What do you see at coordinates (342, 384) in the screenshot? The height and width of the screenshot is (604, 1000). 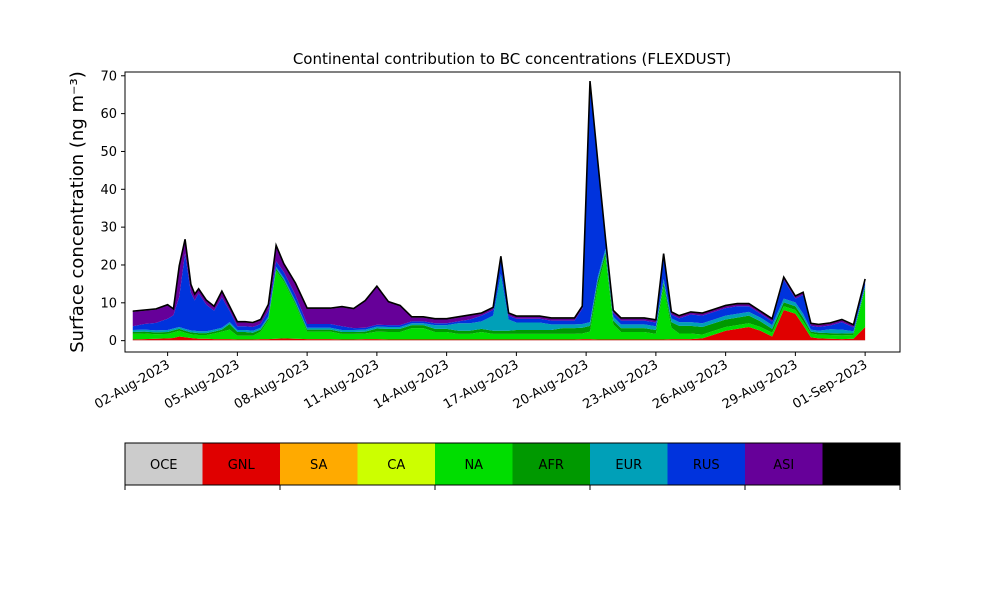 I see `x-tick-label: 11-Aug-2023` at bounding box center [342, 384].